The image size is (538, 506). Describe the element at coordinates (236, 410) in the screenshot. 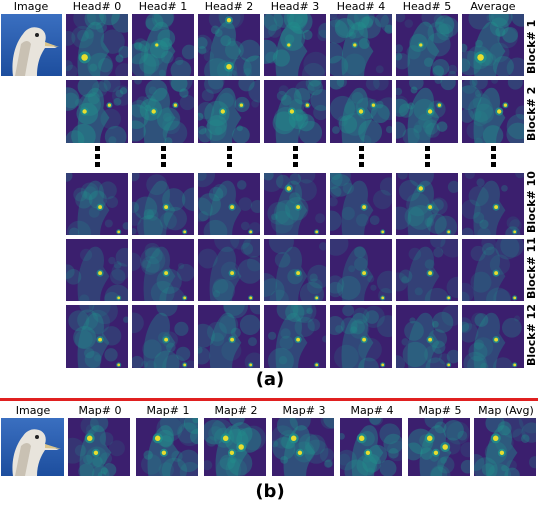

I see `map-label-2: Map# 2` at that location.